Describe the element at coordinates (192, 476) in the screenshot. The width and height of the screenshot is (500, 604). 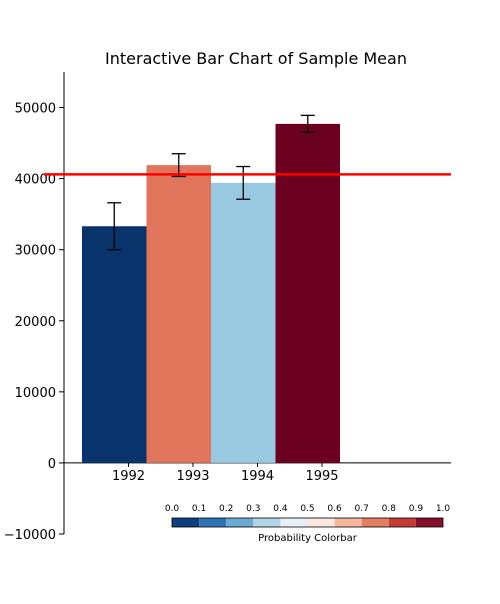
I see `x-tick-label: 1993` at that location.